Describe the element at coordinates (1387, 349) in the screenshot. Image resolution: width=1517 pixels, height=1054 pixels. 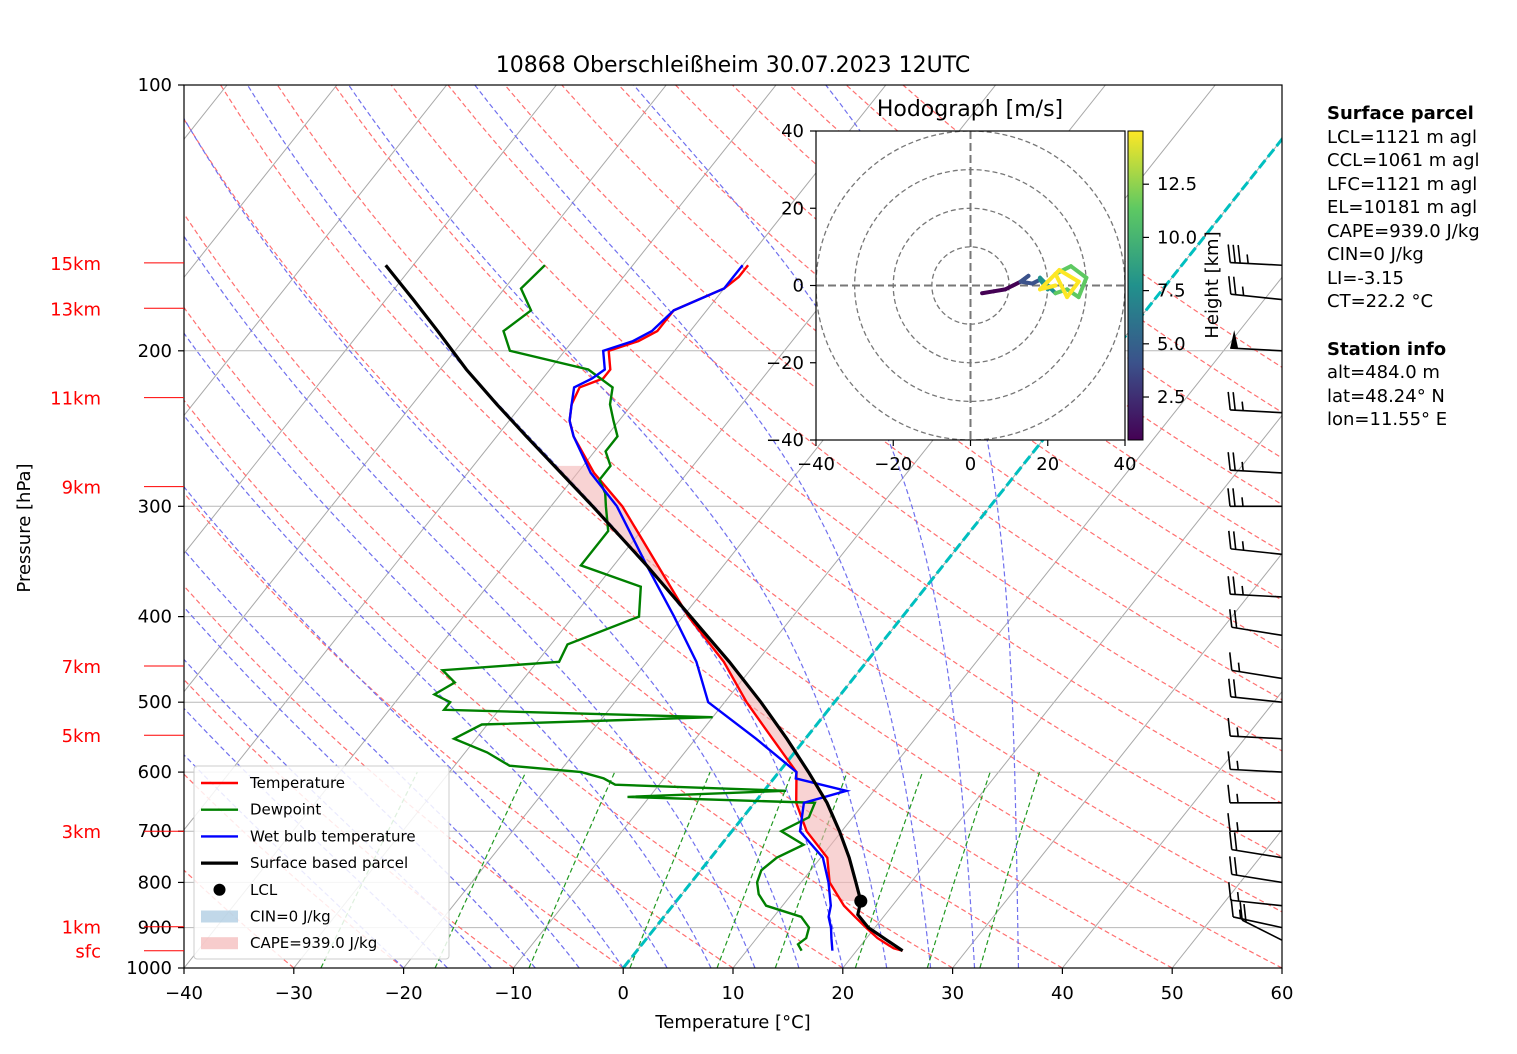
I see `station-info-header: Station info` at that location.